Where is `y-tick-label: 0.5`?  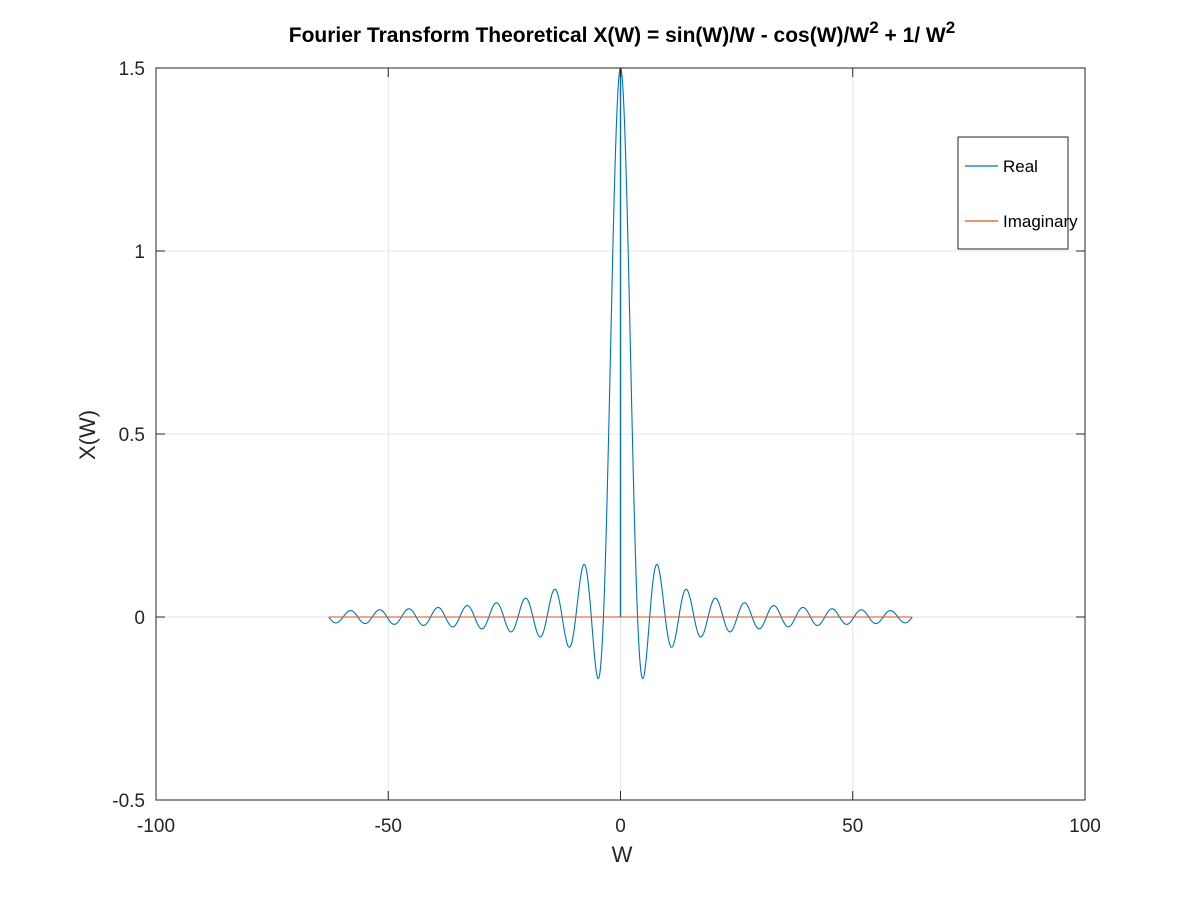
y-tick-label: 0.5 is located at coordinates (132, 435).